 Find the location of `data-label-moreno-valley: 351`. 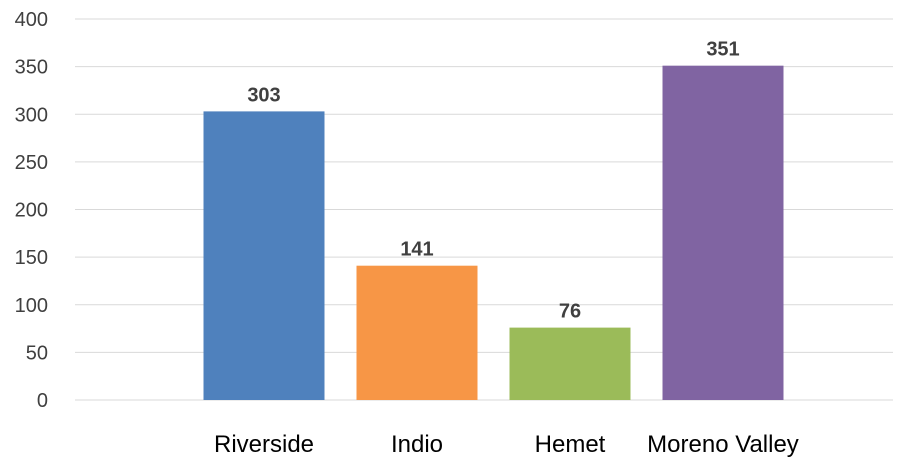

data-label-moreno-valley: 351 is located at coordinates (722, 50).